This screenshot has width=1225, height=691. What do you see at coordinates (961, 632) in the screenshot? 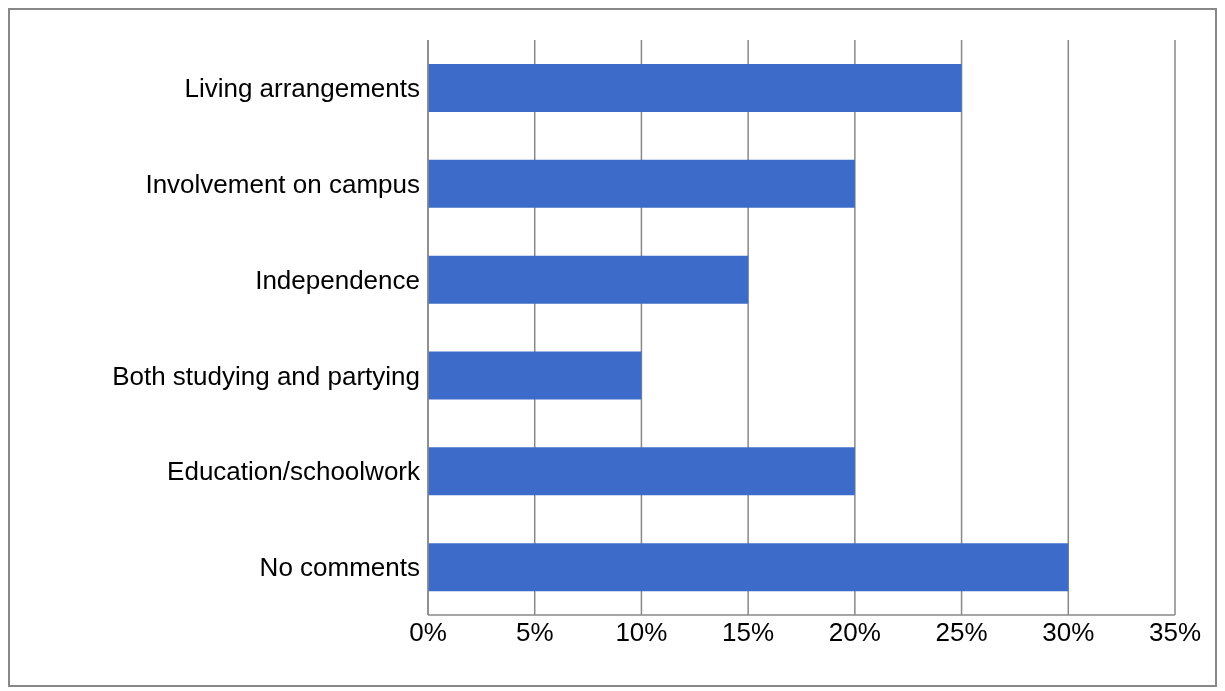
I see `x-tick-label: 25%` at bounding box center [961, 632].